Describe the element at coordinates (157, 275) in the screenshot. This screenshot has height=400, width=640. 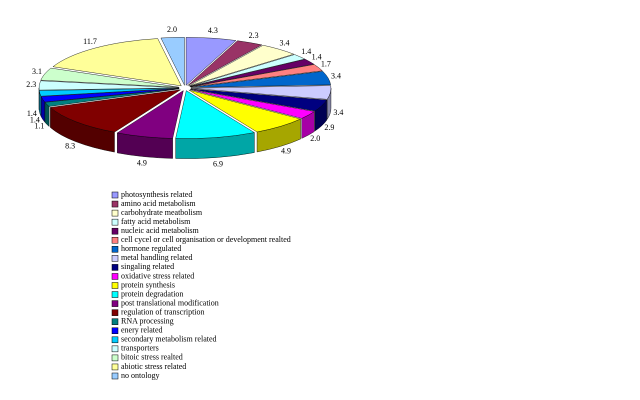
I see `legend-label: oxidative stress related` at that location.